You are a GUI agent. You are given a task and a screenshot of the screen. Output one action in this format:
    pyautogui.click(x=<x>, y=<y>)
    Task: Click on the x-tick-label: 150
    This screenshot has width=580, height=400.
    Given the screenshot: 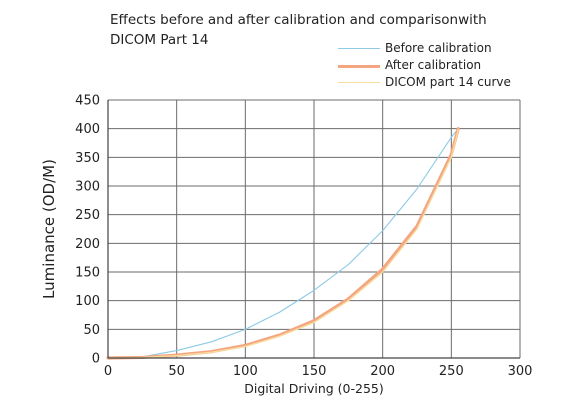 What is the action you would take?
    pyautogui.click(x=314, y=371)
    